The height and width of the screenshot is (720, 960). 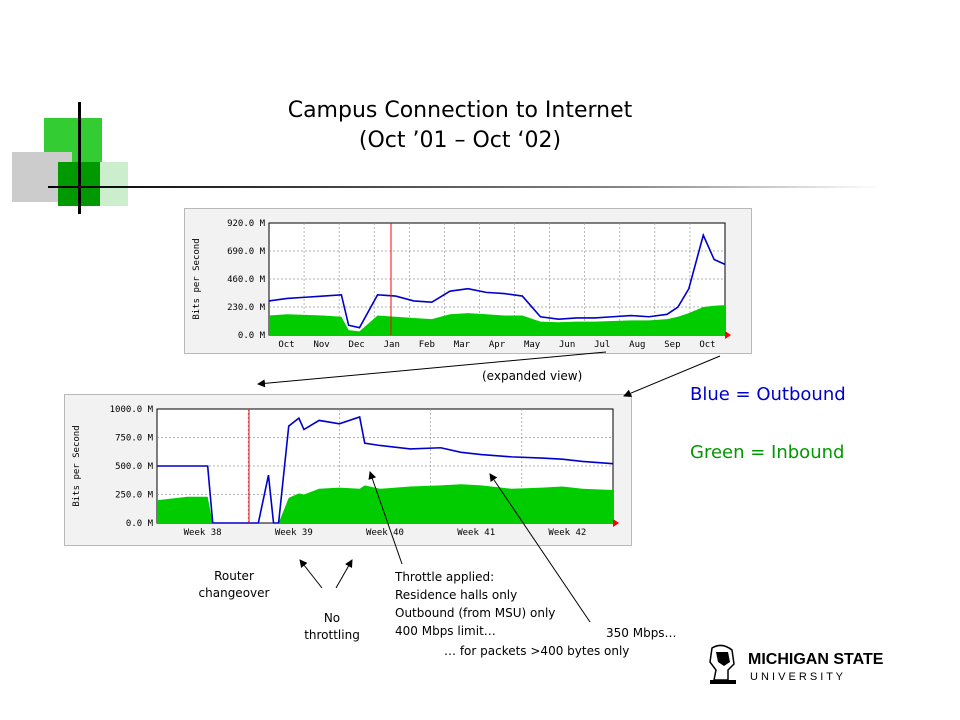 I want to click on y-tick-label: 750.0 M, so click(x=134, y=439).